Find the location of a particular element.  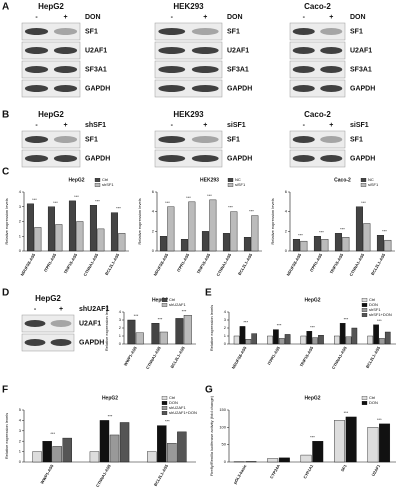

panel-label: B is located at coordinates (5, 115).